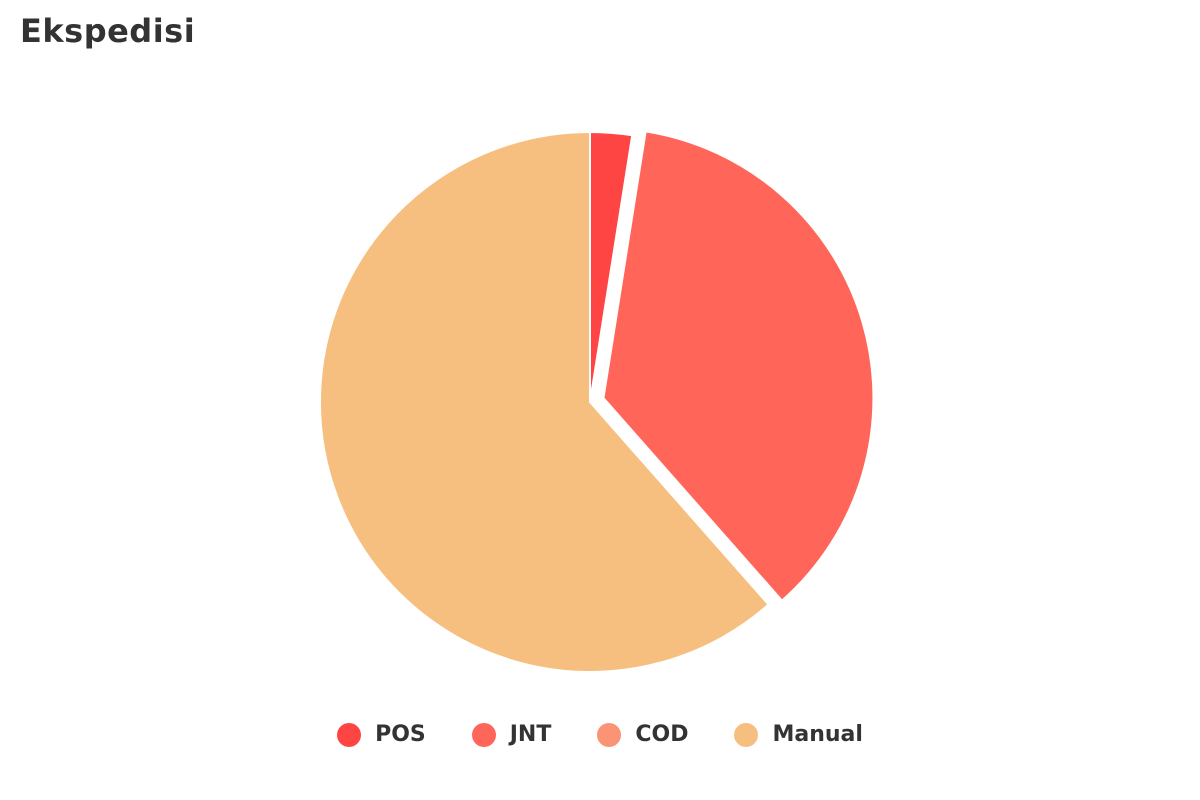  I want to click on legend-label-cod: COD, so click(662, 734).